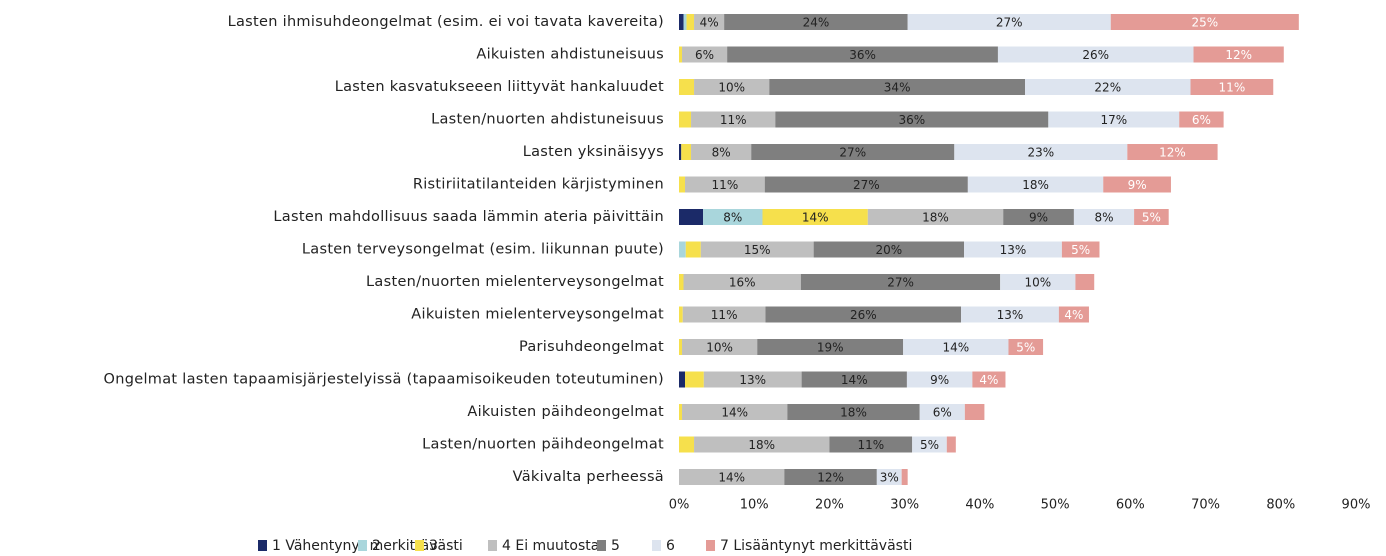 The height and width of the screenshot is (556, 1386). Describe the element at coordinates (829, 505) in the screenshot. I see `x-tick-label: 20%` at that location.